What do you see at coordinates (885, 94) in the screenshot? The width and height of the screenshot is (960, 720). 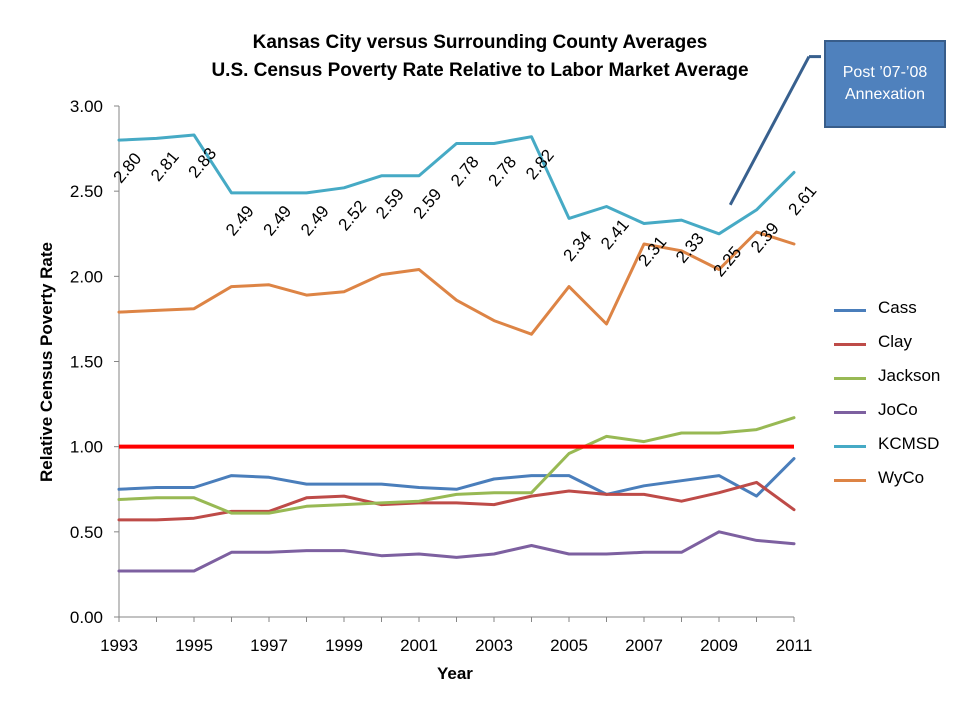 I see `callout-line-2: Annexation` at bounding box center [885, 94].